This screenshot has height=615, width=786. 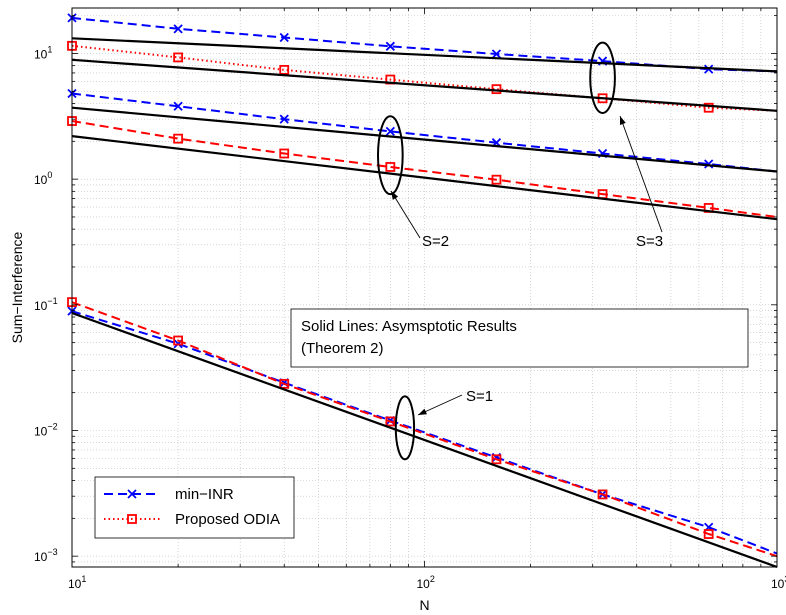 I want to click on series-line-min-INR, so click(x=424, y=132).